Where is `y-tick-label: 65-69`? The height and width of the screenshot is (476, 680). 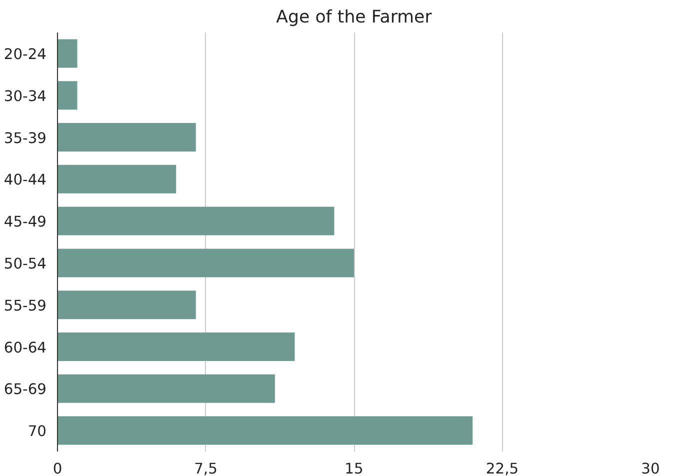
y-tick-label: 65-69 is located at coordinates (25, 389).